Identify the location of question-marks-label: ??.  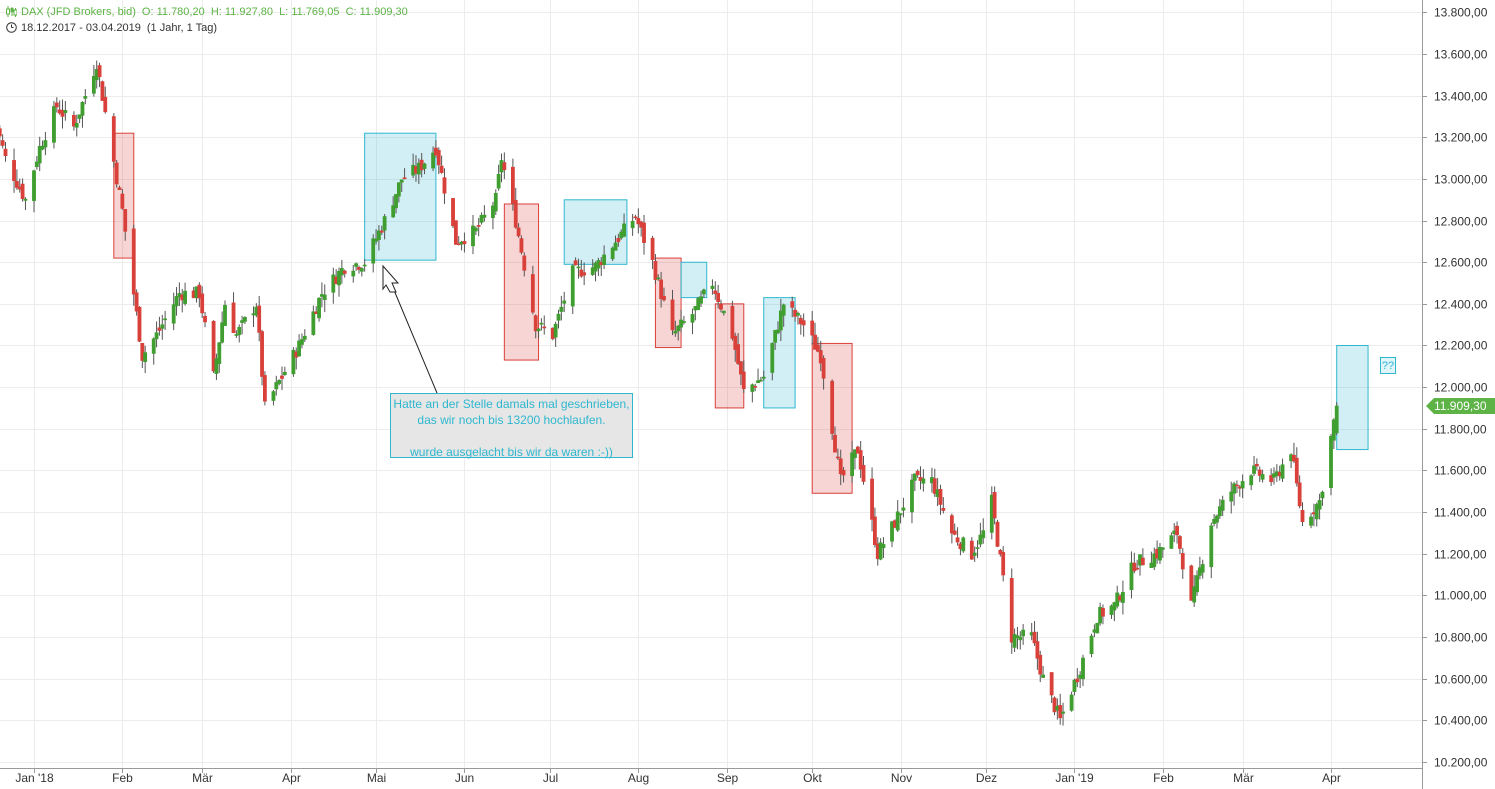
(1388, 365).